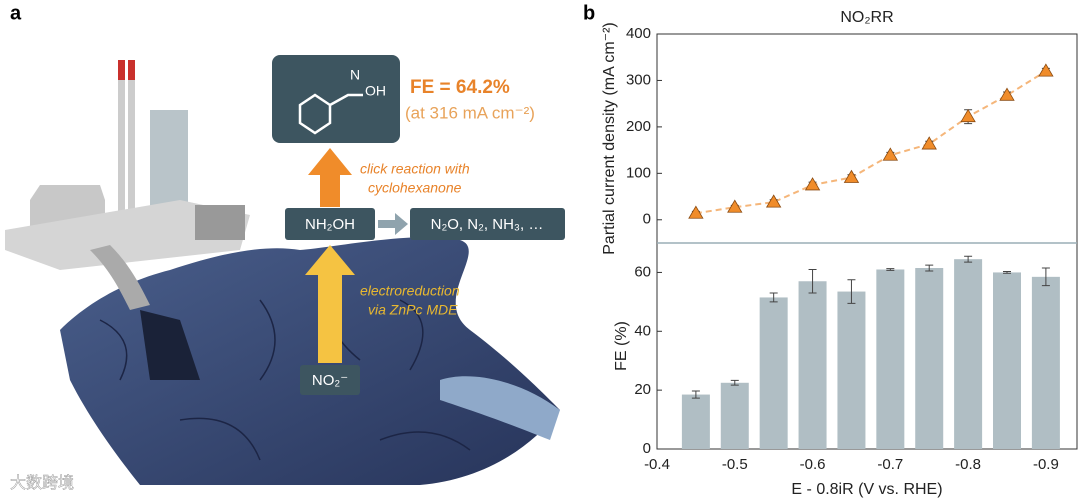  I want to click on y-tick-label: 40, so click(642, 330).